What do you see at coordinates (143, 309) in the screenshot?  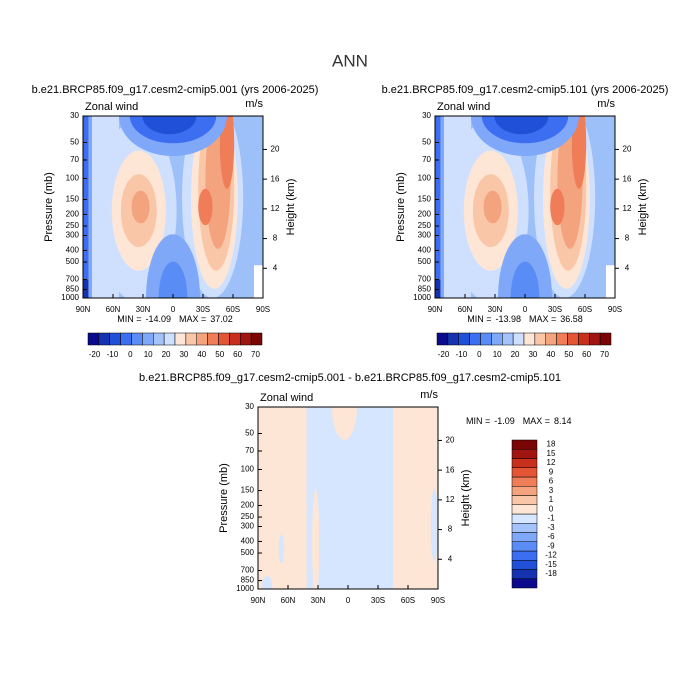 I see `x-tick-label: 30N` at bounding box center [143, 309].